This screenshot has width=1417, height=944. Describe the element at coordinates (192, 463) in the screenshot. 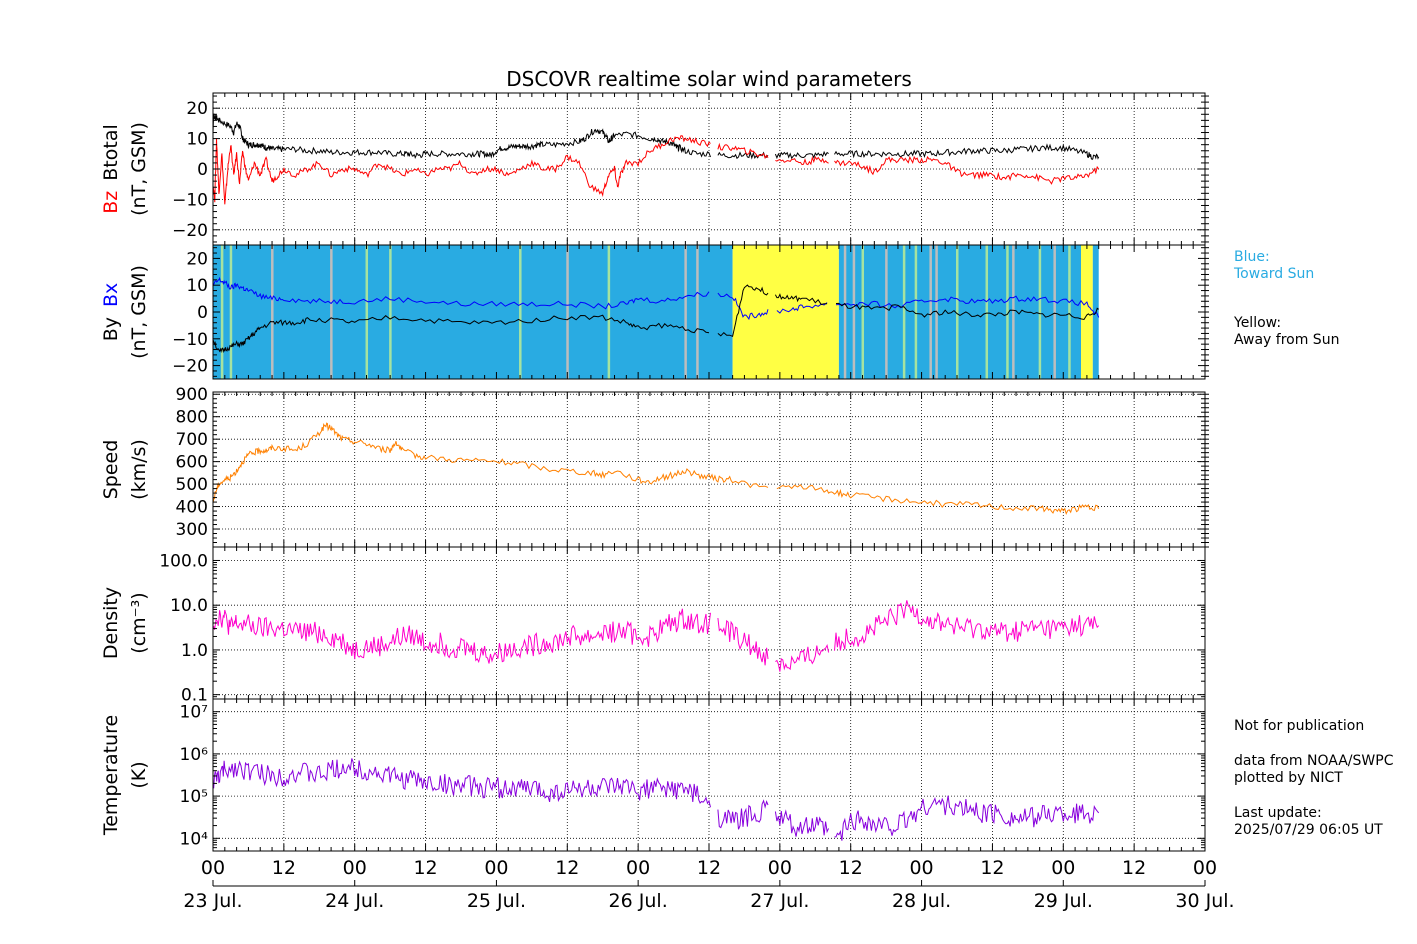

I see `y-tick-label: 600` at that location.